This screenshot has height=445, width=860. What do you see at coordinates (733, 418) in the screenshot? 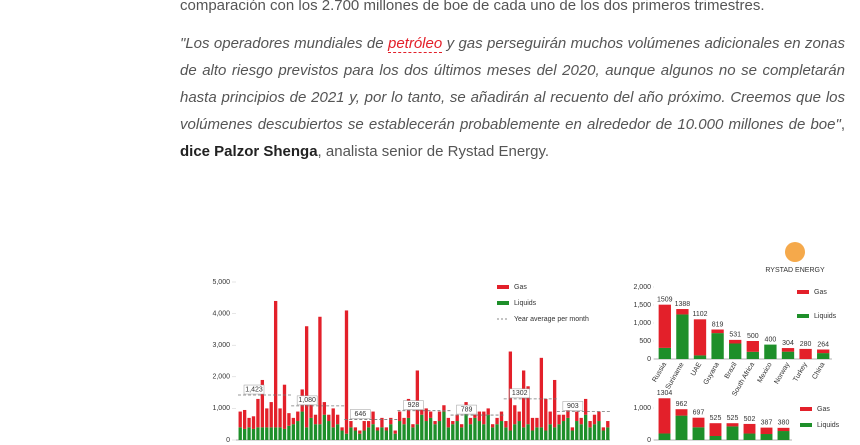
I see `total-label: 525` at bounding box center [733, 418].